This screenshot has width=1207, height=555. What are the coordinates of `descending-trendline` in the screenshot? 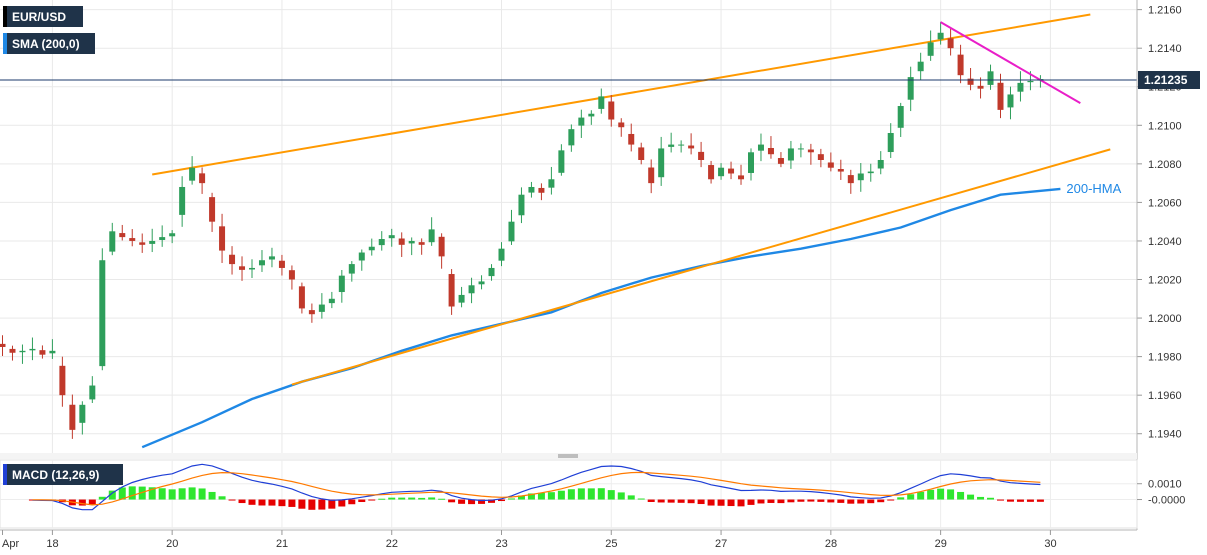 It's located at (1010, 62).